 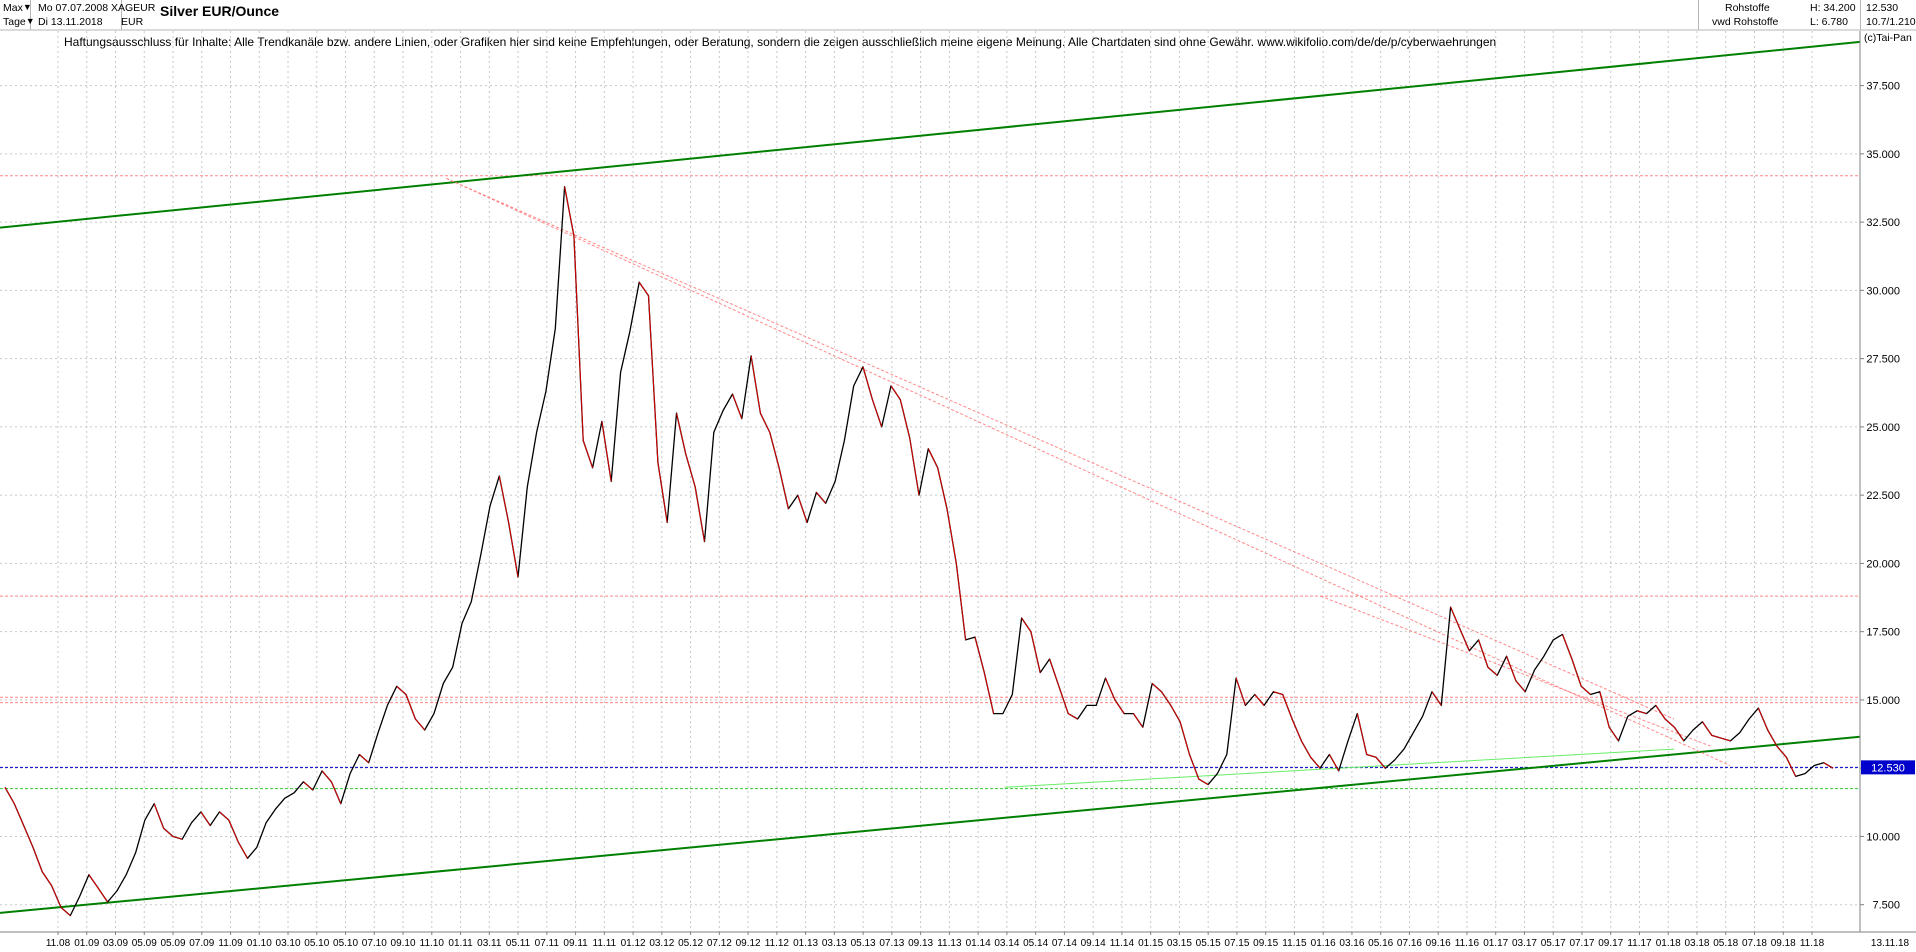 I want to click on low-value: L: 6.780, so click(x=1829, y=22).